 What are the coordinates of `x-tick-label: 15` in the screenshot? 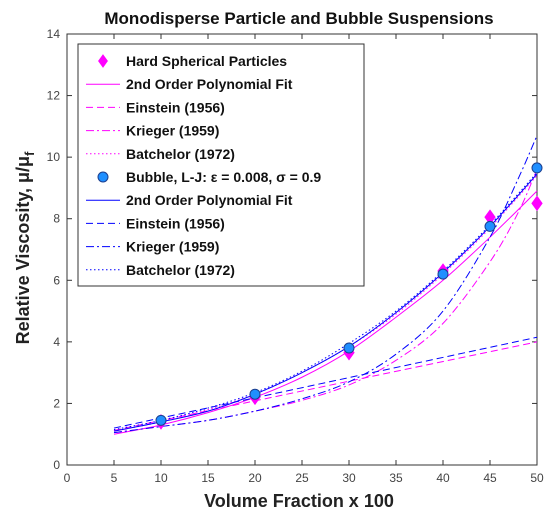 It's located at (208, 478).